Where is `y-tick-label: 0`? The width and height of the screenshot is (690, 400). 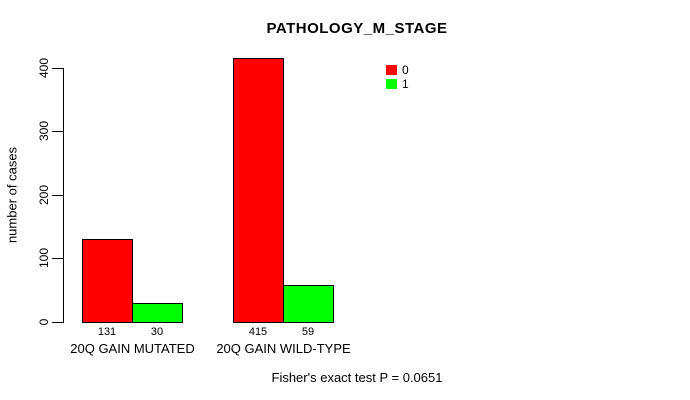
y-tick-label: 0 is located at coordinates (44, 322).